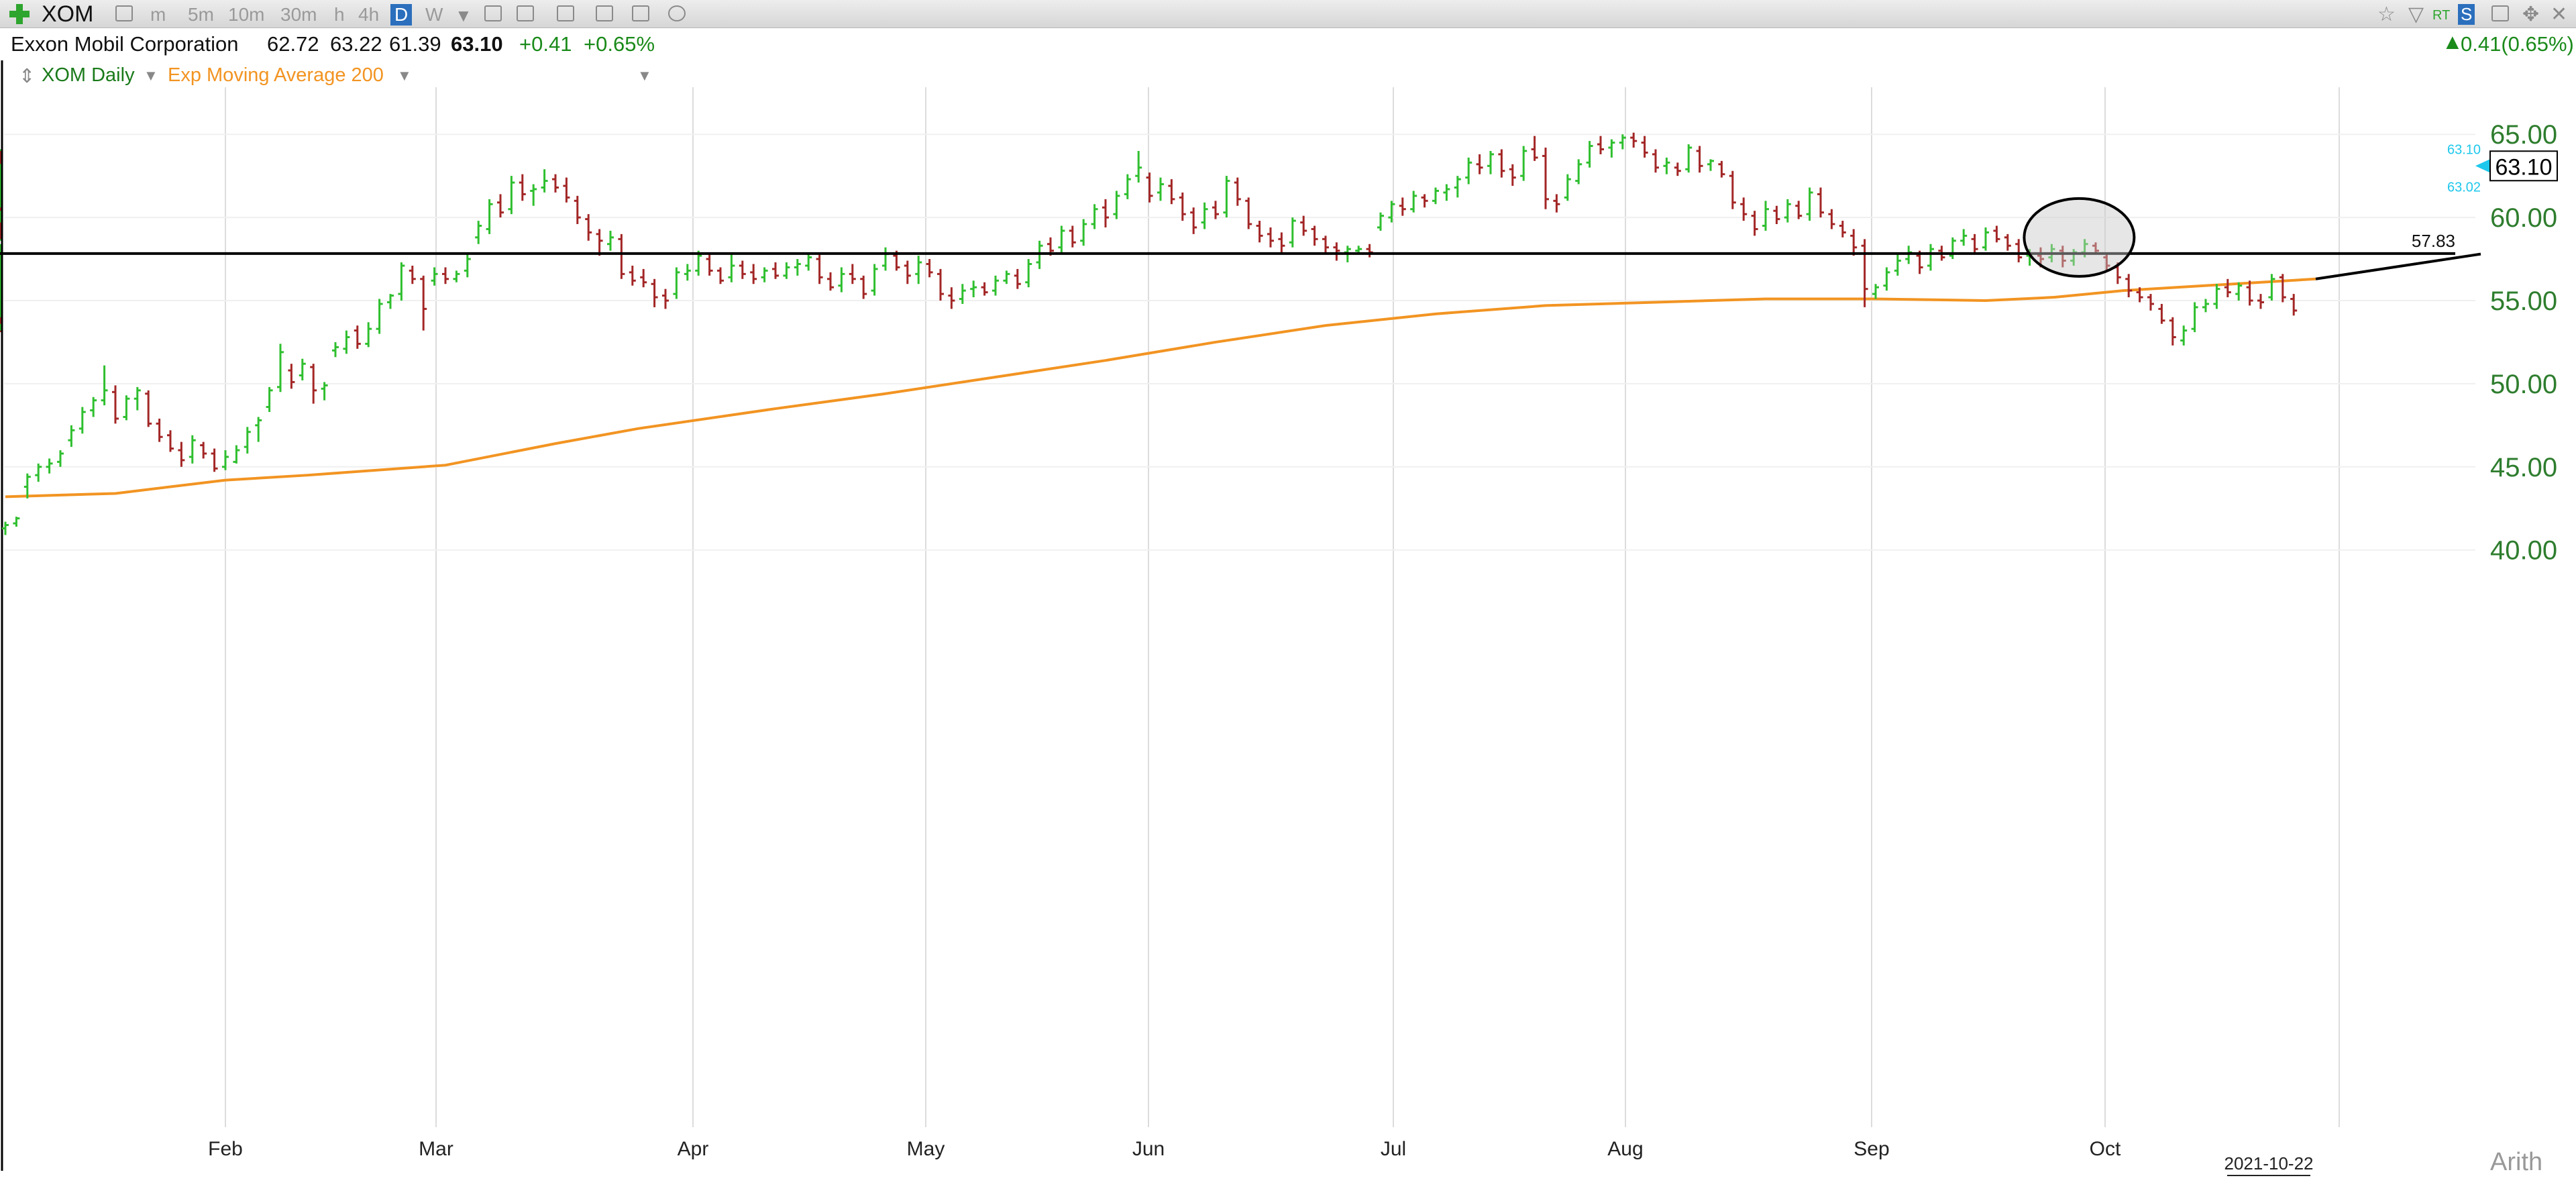  What do you see at coordinates (640, 13) in the screenshot?
I see `layout-icon` at bounding box center [640, 13].